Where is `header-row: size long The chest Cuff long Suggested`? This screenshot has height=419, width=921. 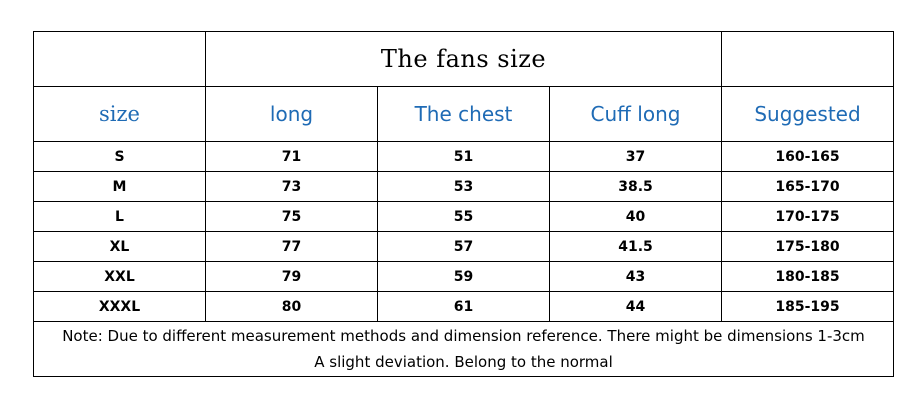 header-row: size long The chest Cuff long Suggested is located at coordinates (464, 114).